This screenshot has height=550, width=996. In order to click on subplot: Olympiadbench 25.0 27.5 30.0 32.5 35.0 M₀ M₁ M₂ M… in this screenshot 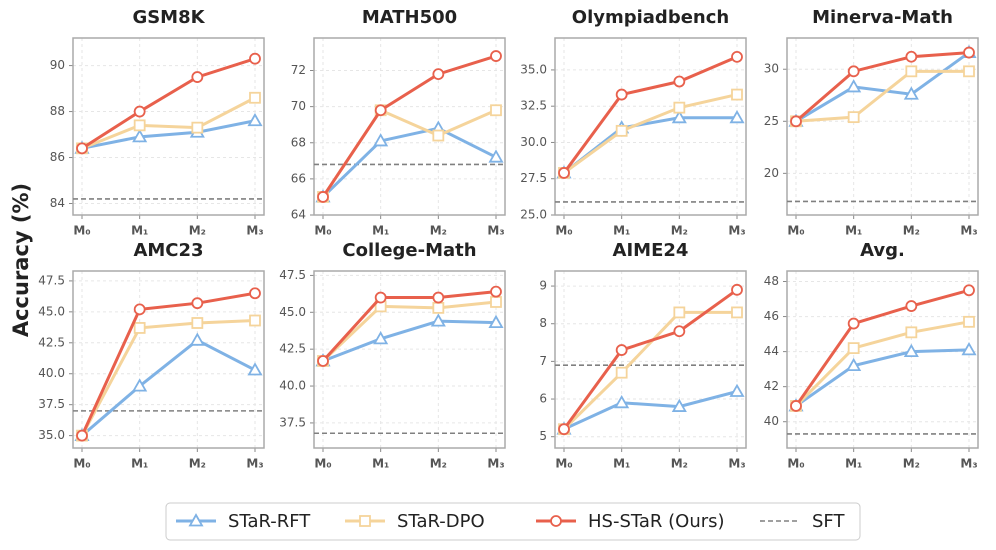, I will do `click(633, 122)`.